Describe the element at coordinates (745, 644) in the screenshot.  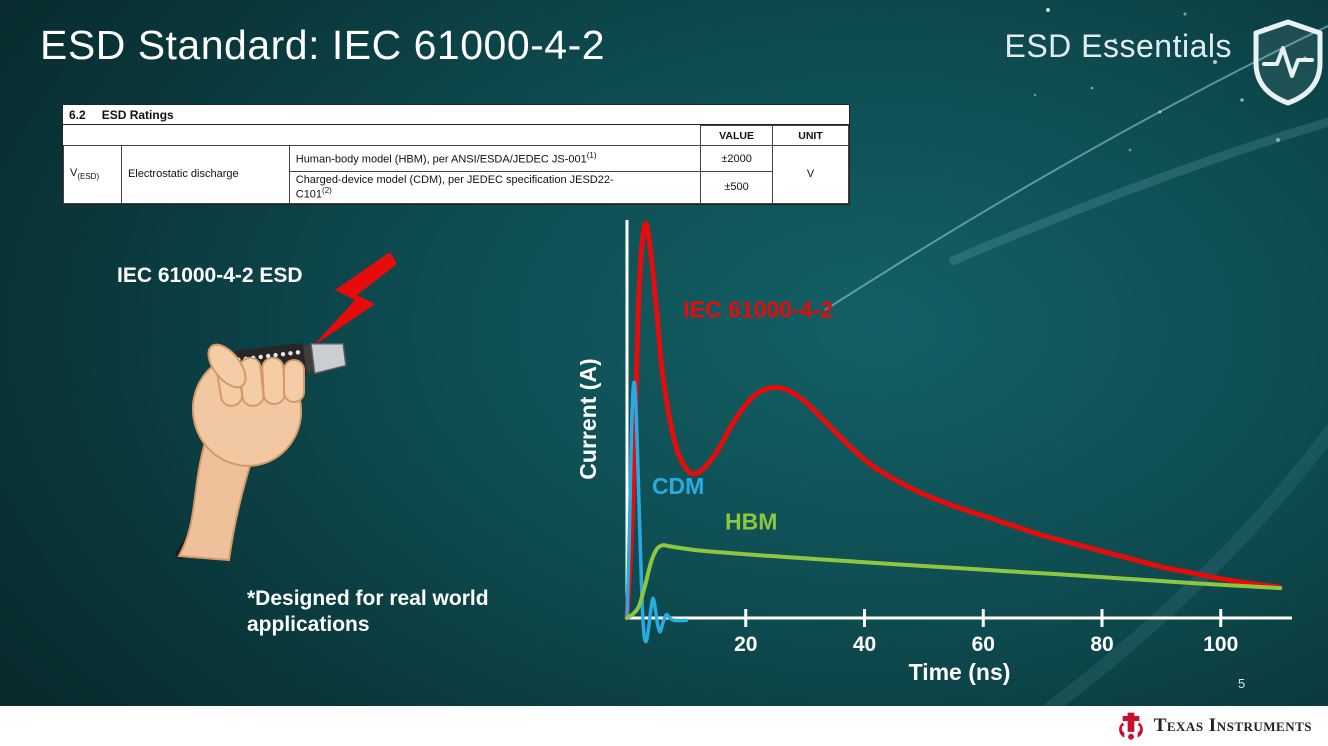
I see `x-tick-label: 20` at that location.